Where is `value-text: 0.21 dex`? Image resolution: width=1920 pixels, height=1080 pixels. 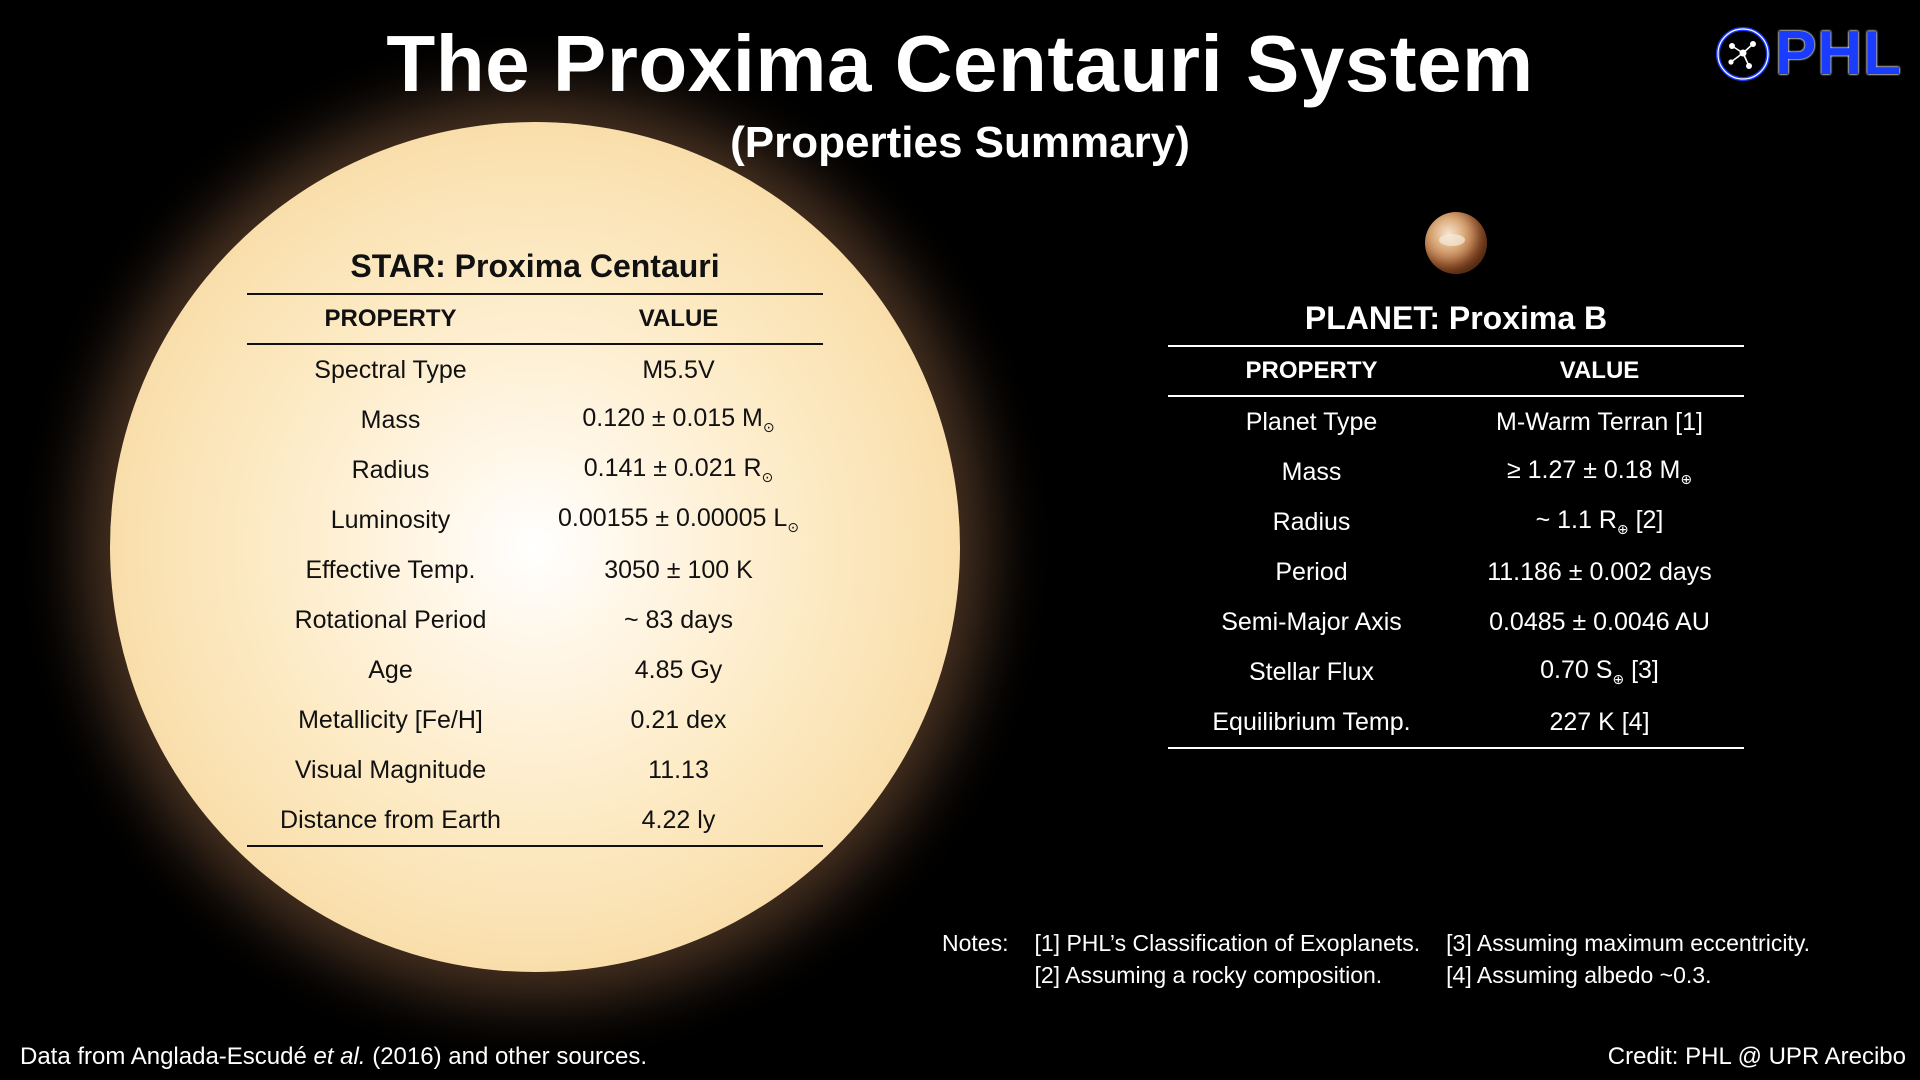 value-text: 0.21 dex is located at coordinates (678, 719).